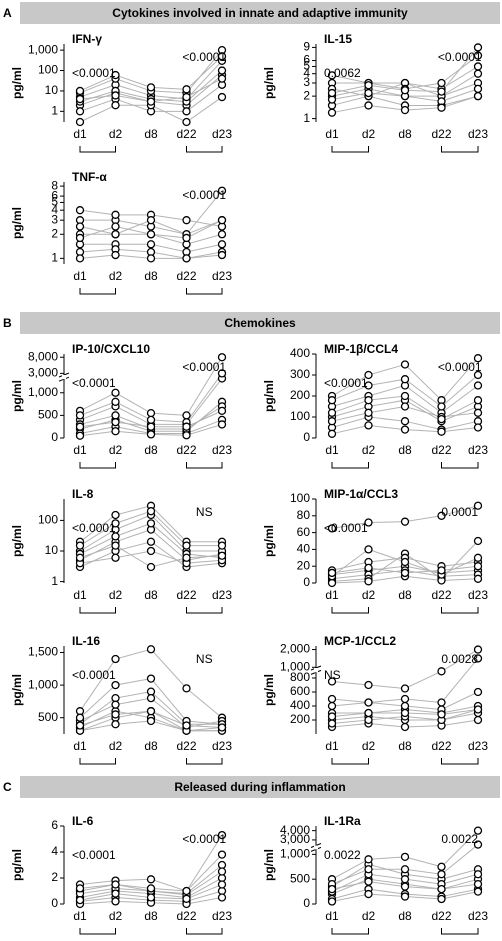  Describe the element at coordinates (7, 787) in the screenshot. I see `section-letter: C` at that location.